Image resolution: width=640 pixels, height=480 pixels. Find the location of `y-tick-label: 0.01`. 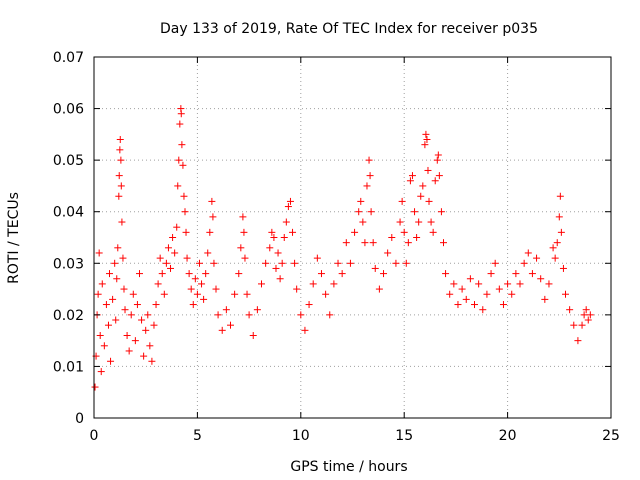

y-tick-label: 0.01 is located at coordinates (68, 367).